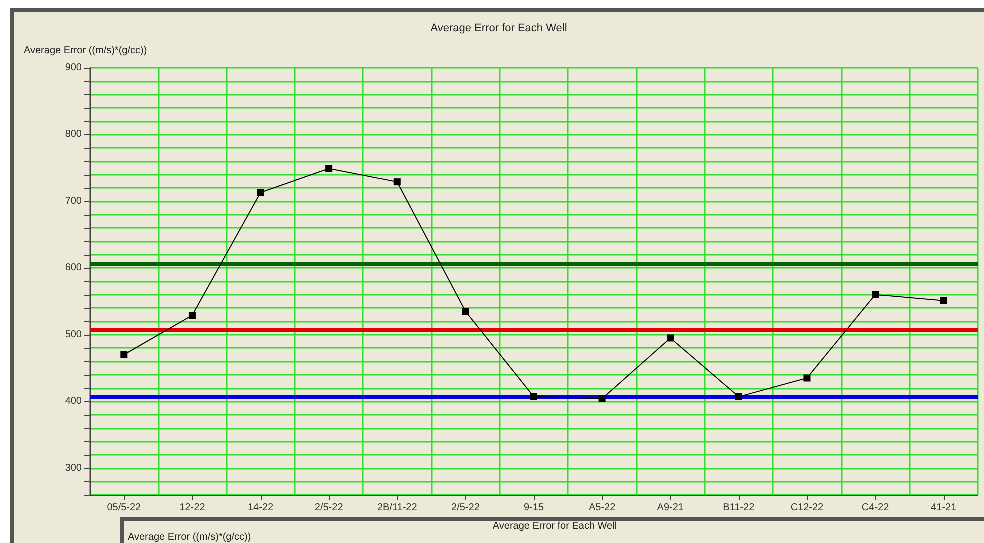 This screenshot has width=984, height=543. Describe the element at coordinates (73, 134) in the screenshot. I see `y-tick-label: 800` at that location.